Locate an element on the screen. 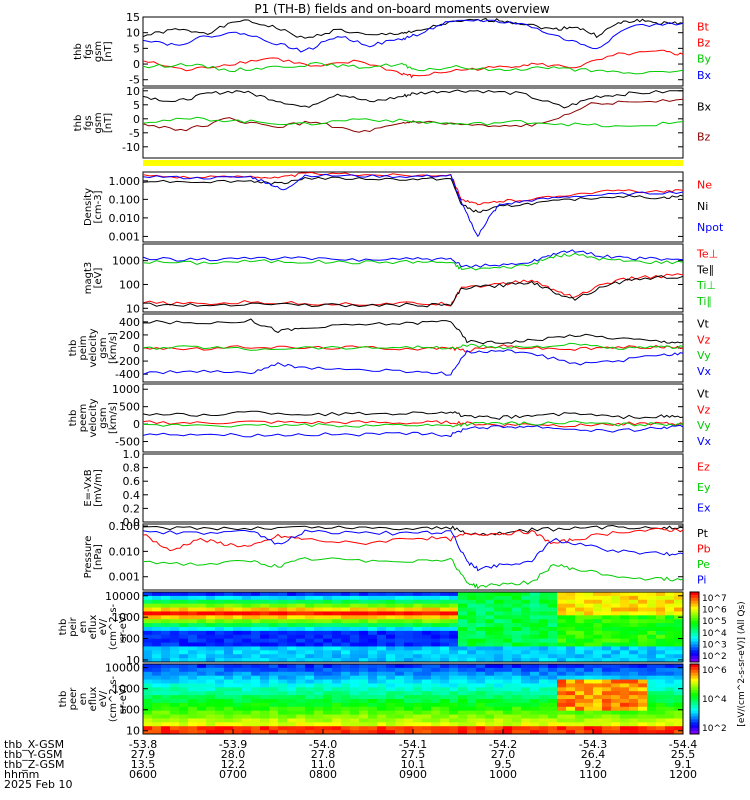 This screenshot has width=750, height=800. legend-entry: Ni is located at coordinates (702, 206).